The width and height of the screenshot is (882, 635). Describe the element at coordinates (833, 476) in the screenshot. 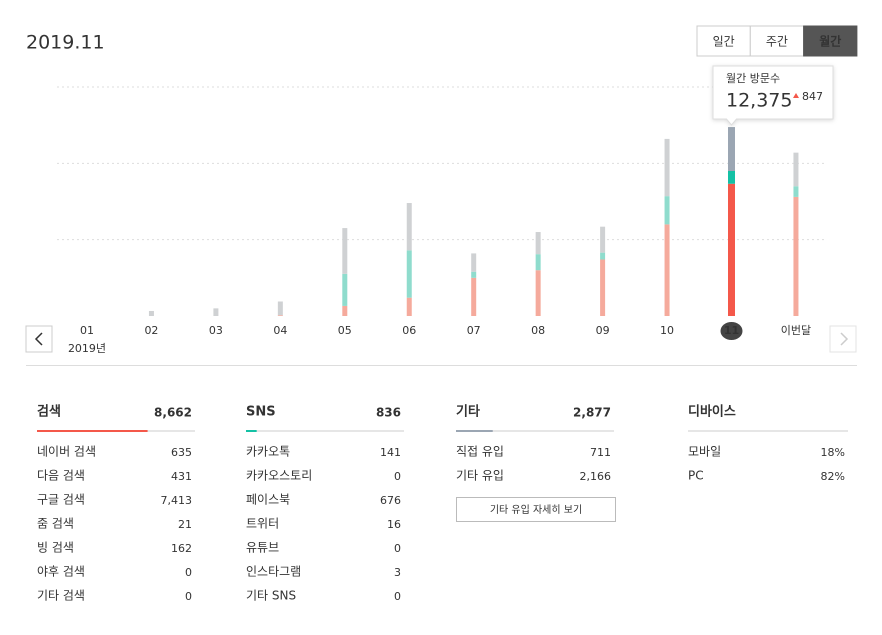

I see `row-value: 82%` at that location.